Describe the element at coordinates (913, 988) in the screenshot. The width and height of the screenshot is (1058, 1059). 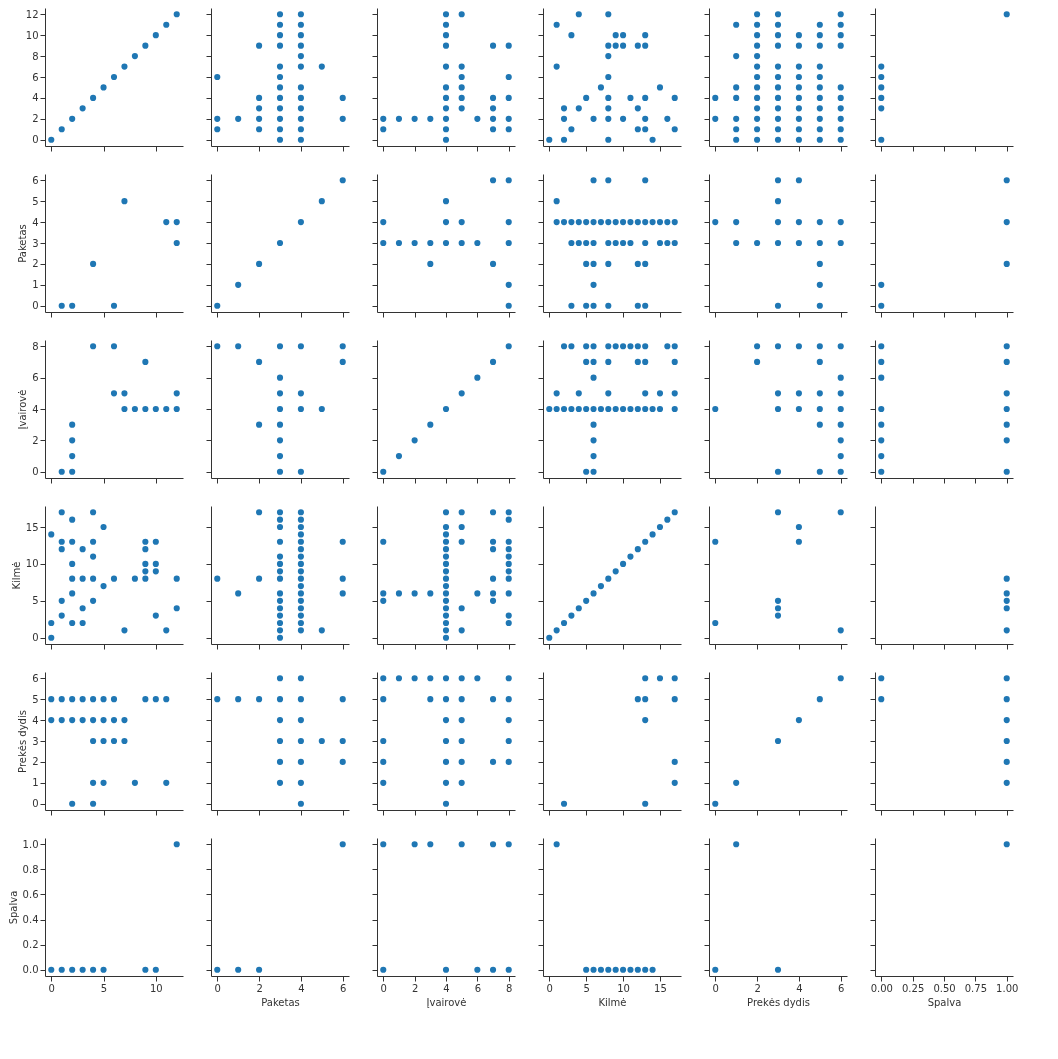
I see `x-tick-label: 0.25` at that location.